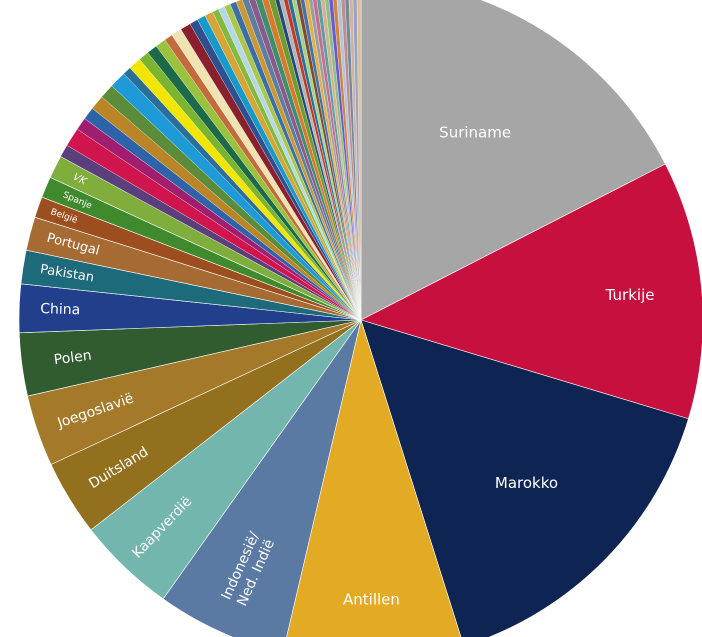  Describe the element at coordinates (475, 133) in the screenshot. I see `pie-slice-label: Suriname` at that location.